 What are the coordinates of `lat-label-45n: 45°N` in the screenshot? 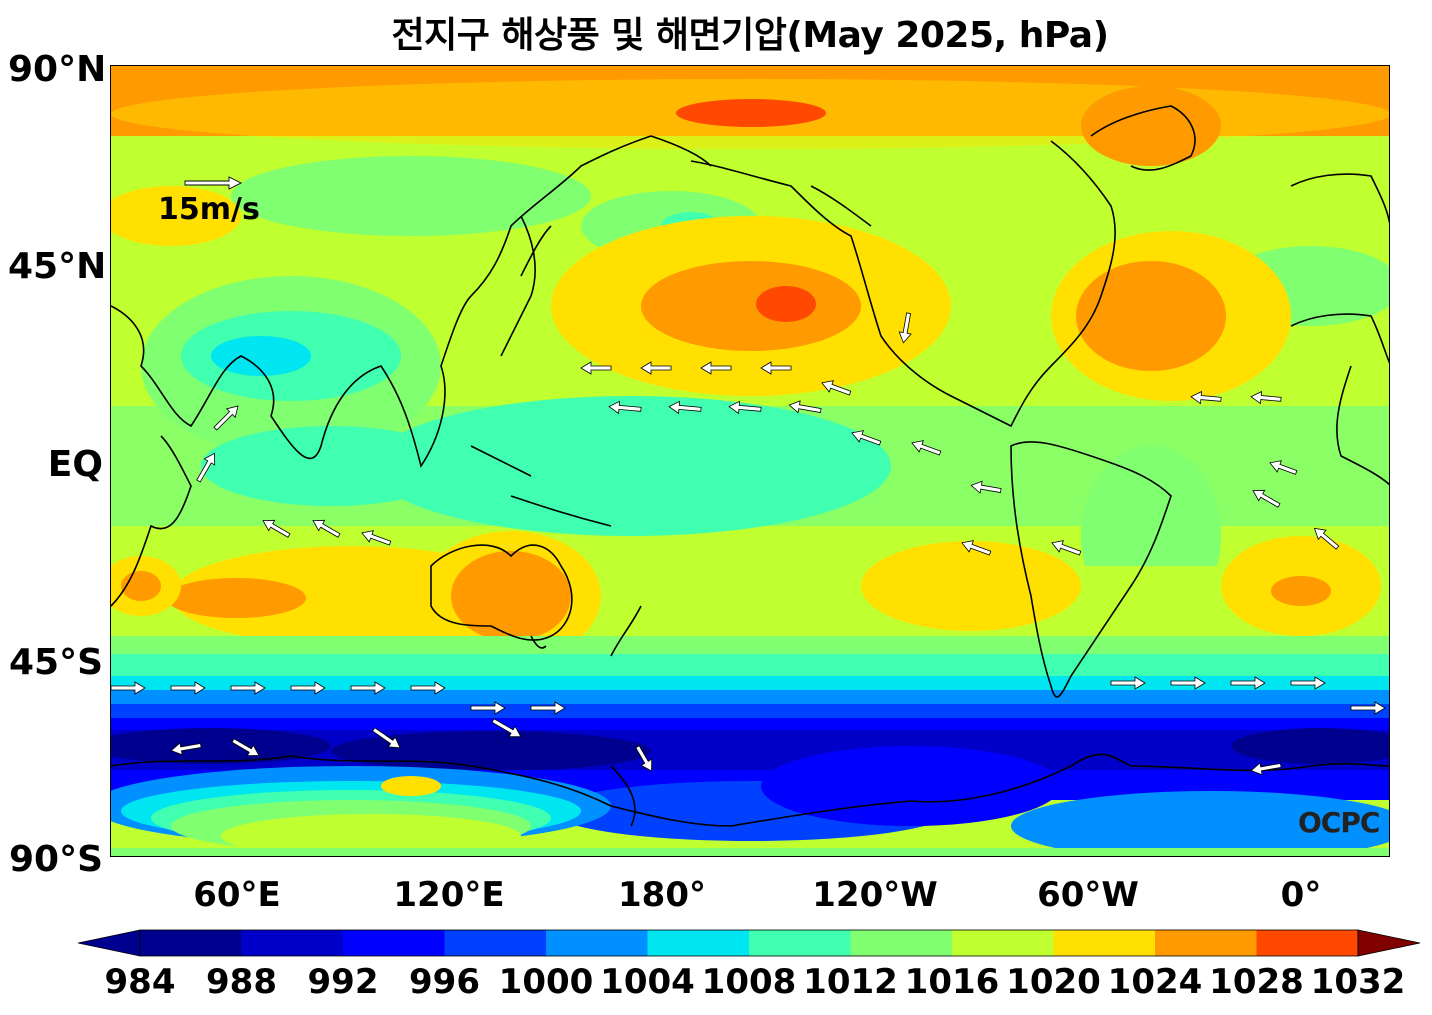 It's located at (57, 266).